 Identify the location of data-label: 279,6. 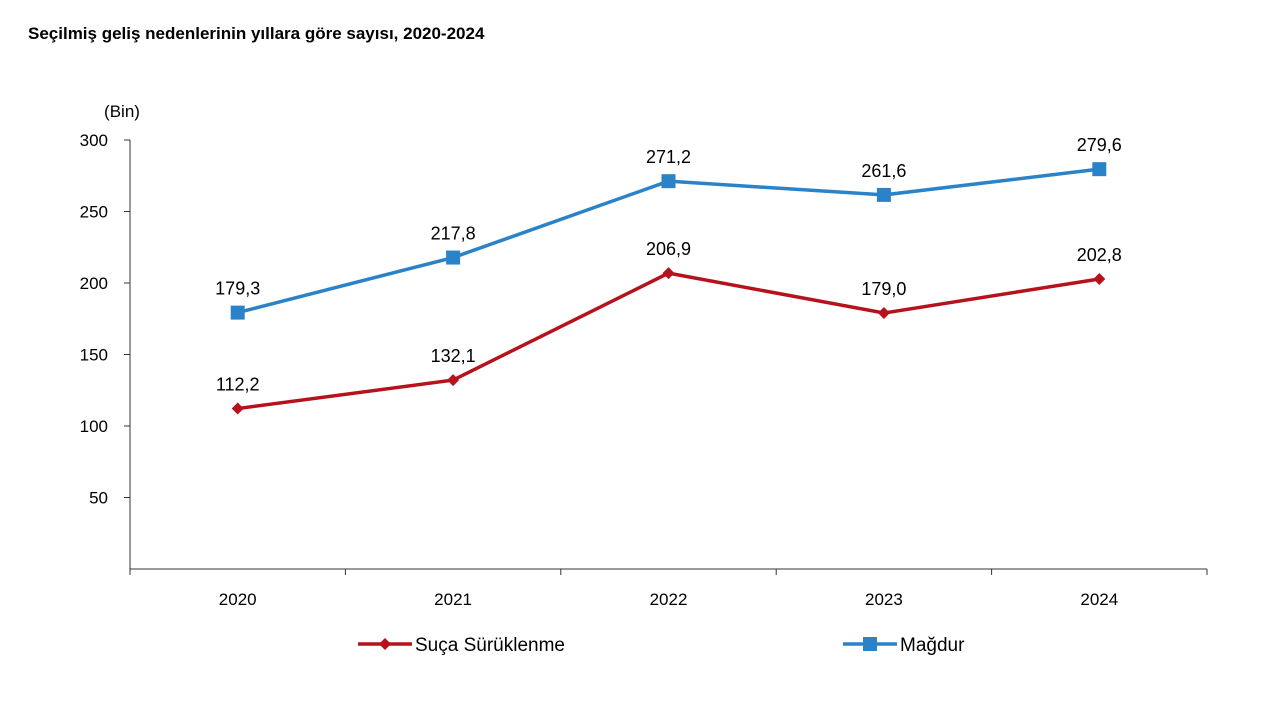
(1099, 145).